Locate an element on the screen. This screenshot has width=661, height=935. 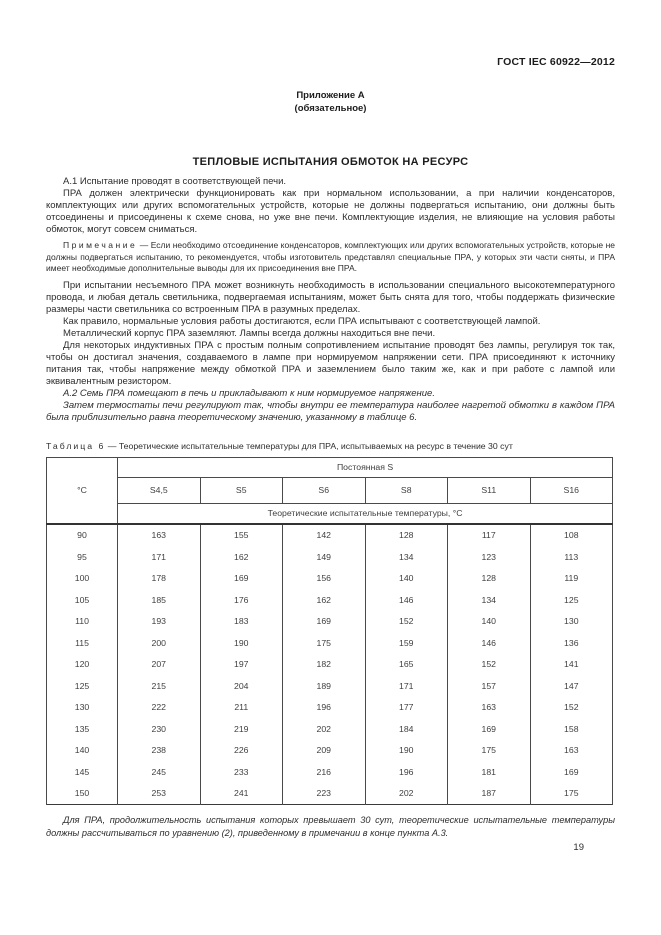
annex-name: Приложение А is located at coordinates (330, 95).